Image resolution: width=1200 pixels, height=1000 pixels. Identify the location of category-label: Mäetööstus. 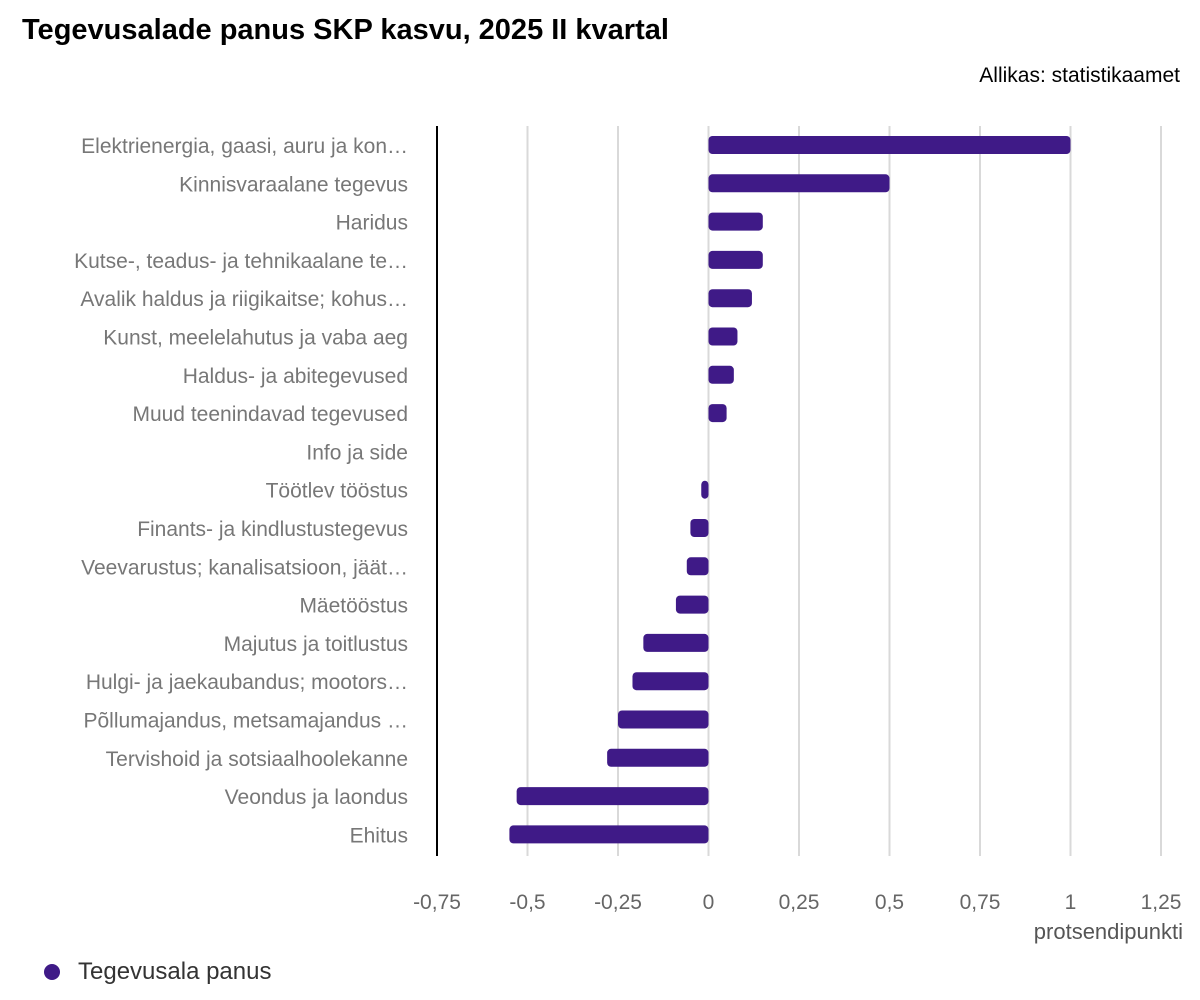
(353, 606).